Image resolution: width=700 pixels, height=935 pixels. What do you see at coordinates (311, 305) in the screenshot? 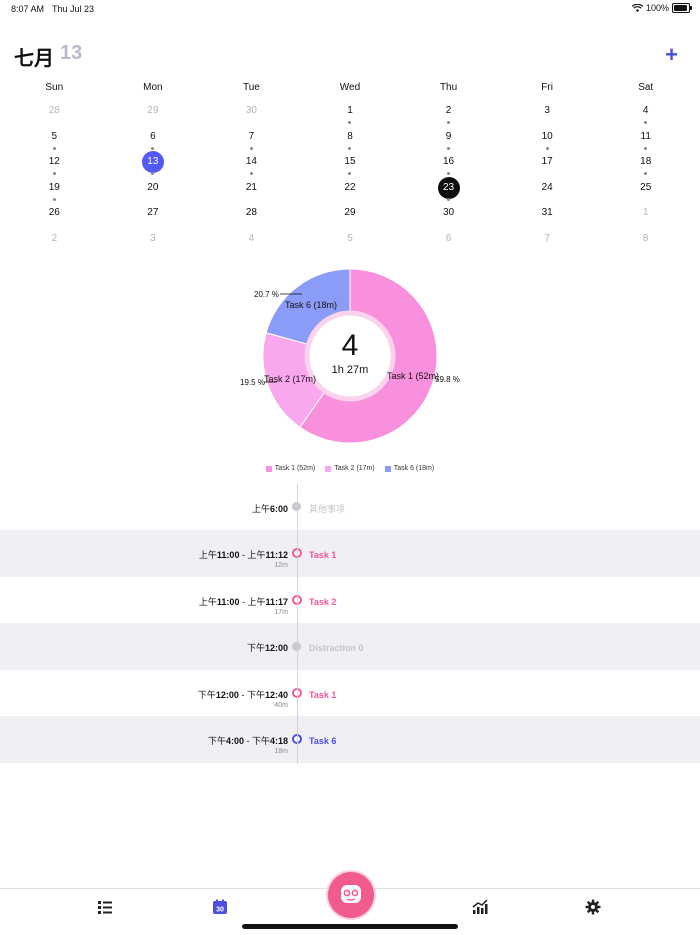
I see `slice-label-task6: Task 6 (18m)` at bounding box center [311, 305].